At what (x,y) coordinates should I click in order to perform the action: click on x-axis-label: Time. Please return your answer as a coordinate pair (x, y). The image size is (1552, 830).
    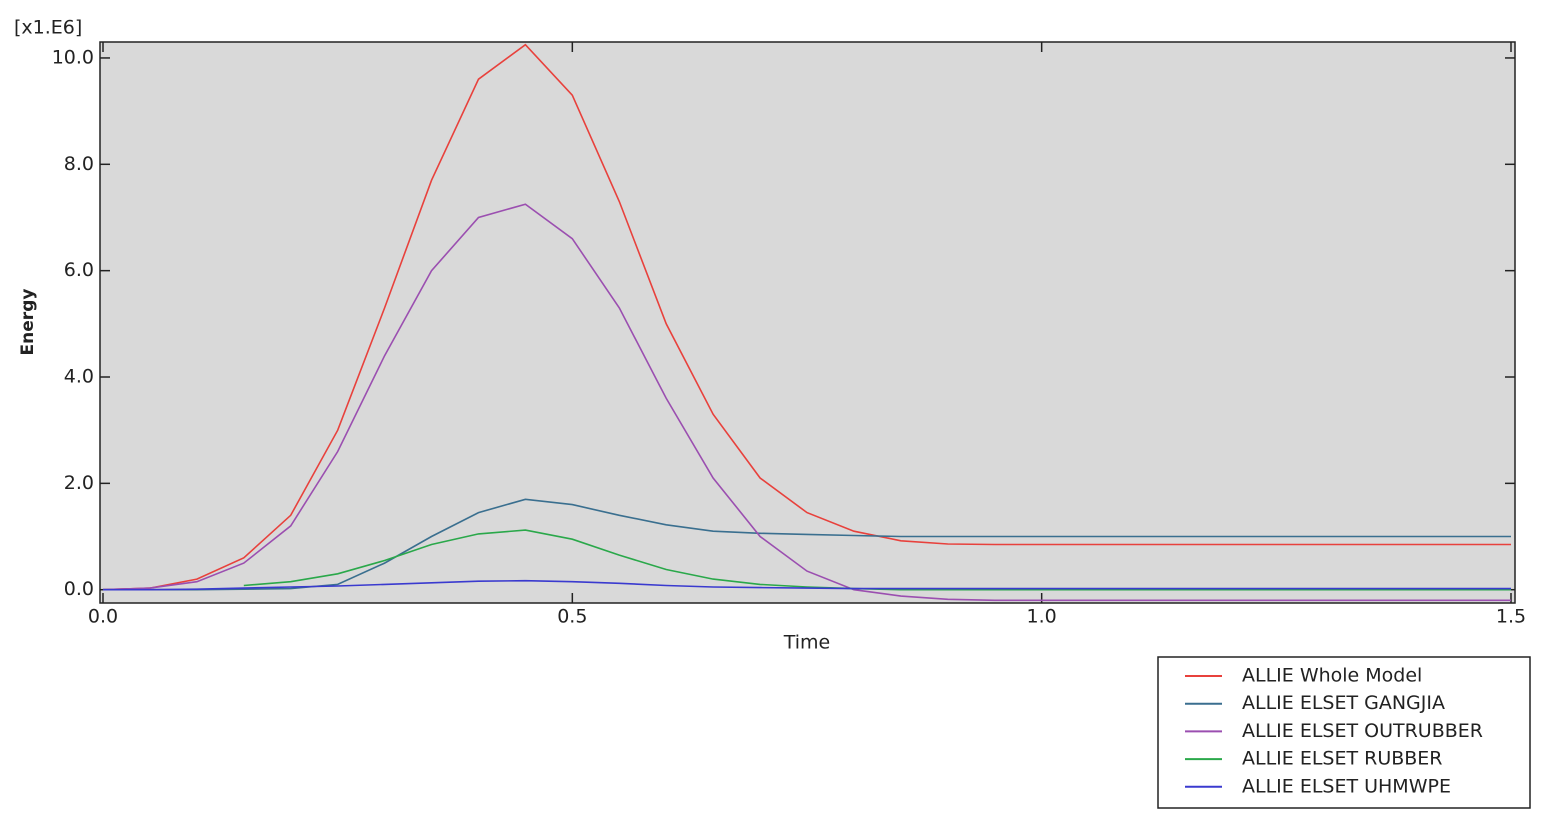
    Looking at the image, I should click on (807, 643).